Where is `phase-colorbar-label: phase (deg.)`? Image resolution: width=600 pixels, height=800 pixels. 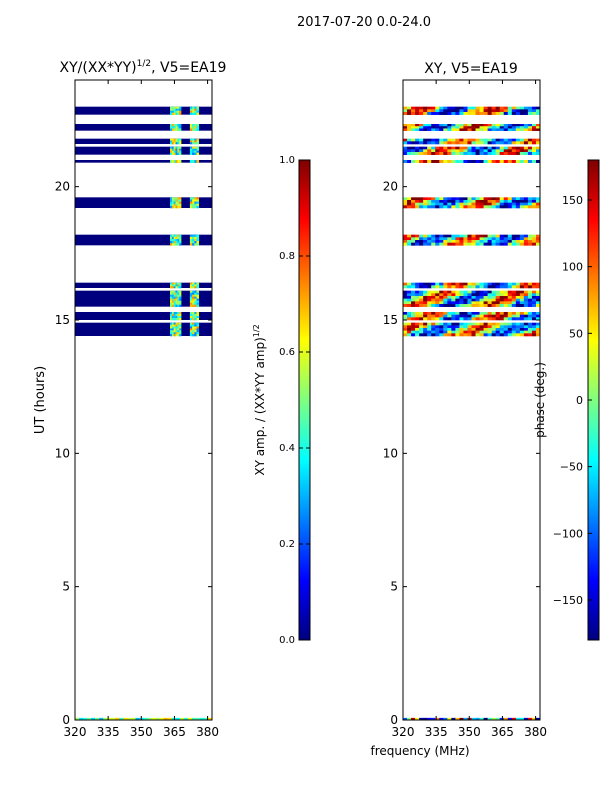
phase-colorbar-label: phase (deg.) is located at coordinates (540, 400).